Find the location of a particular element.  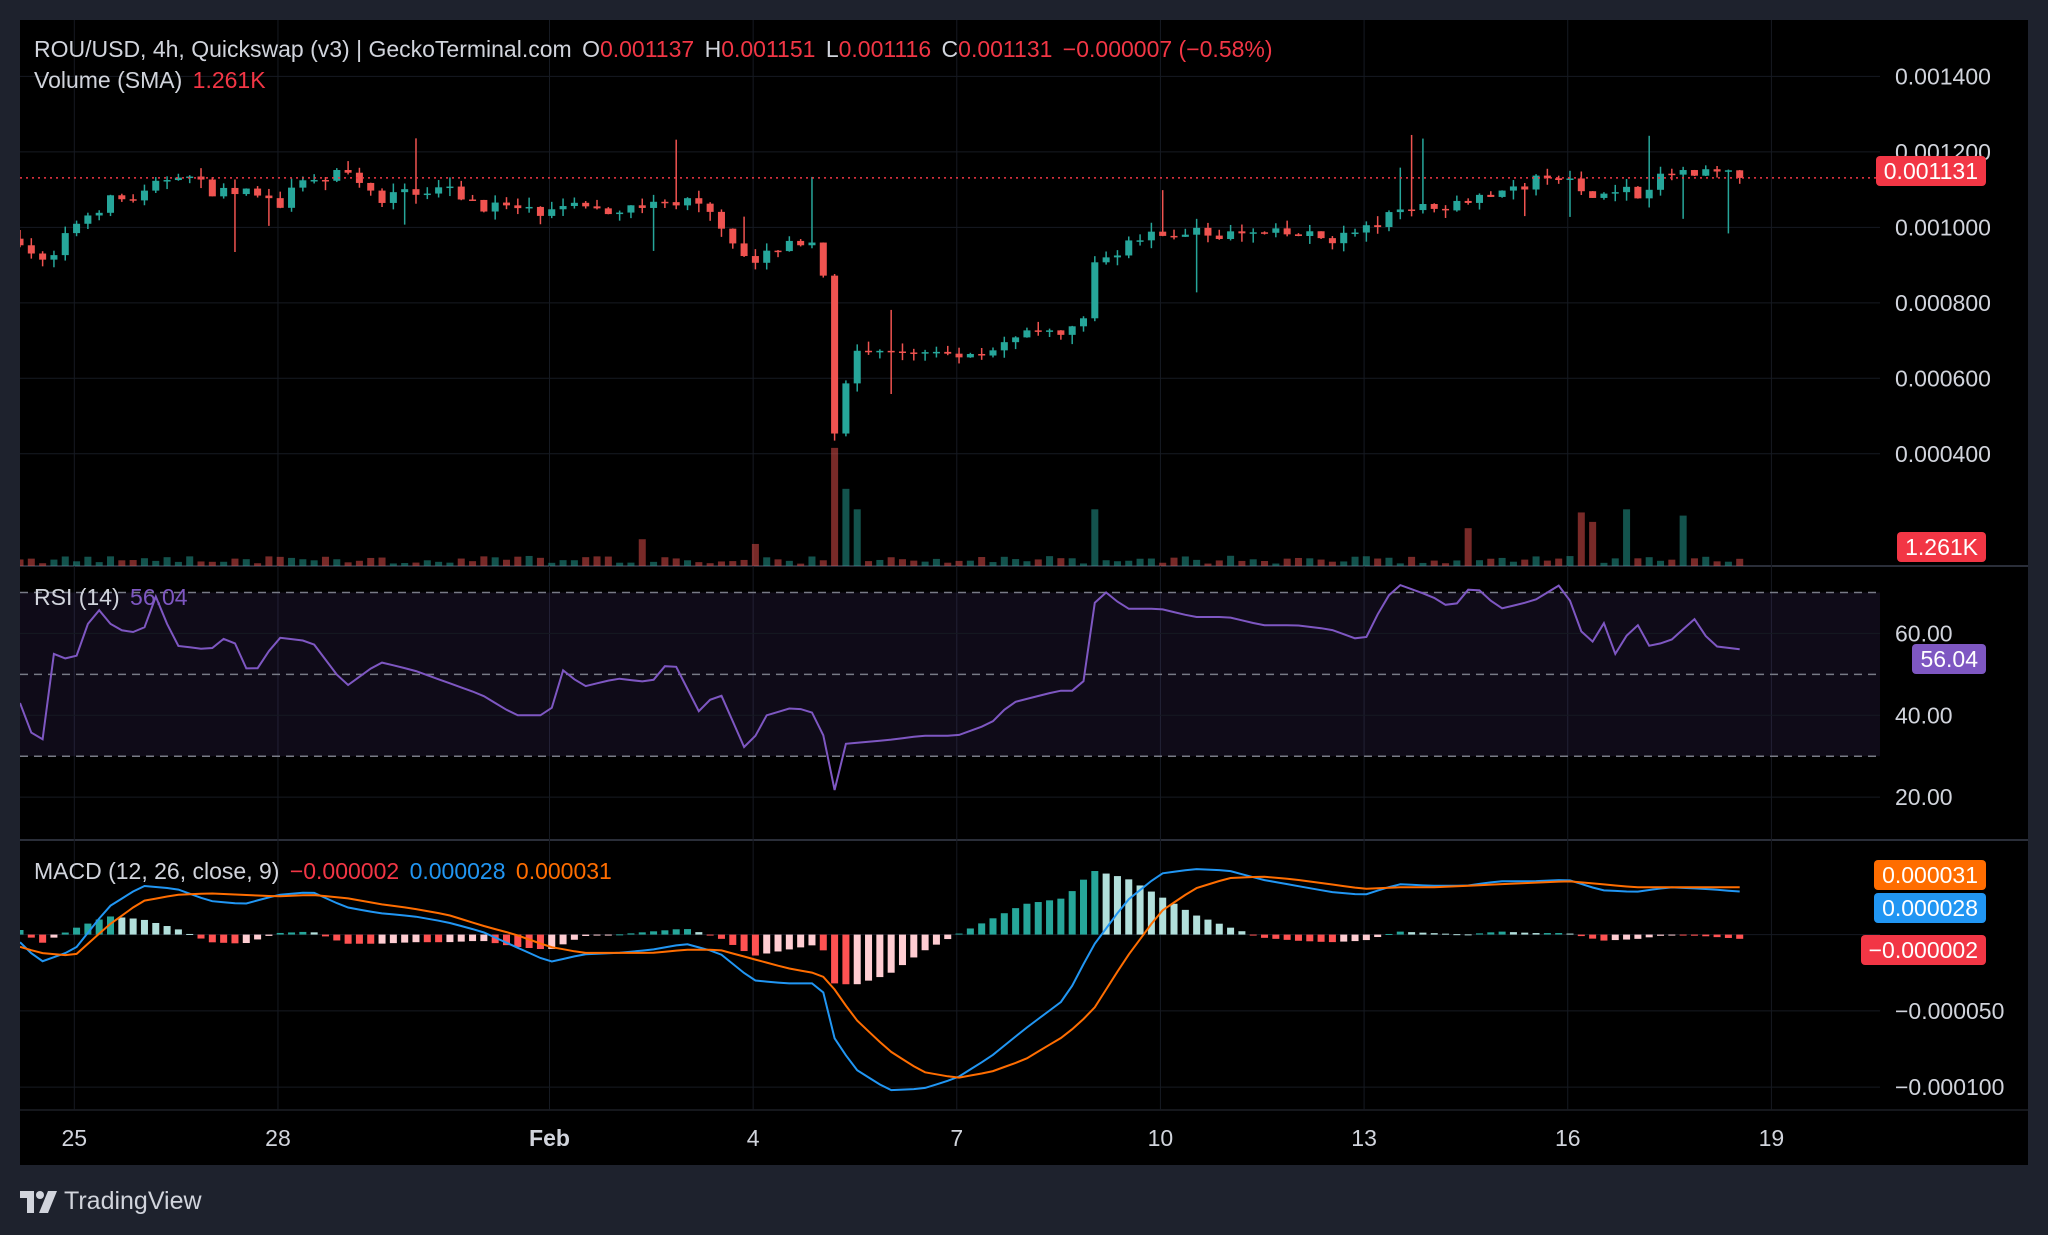

x-tick-label: 7 is located at coordinates (956, 1138).